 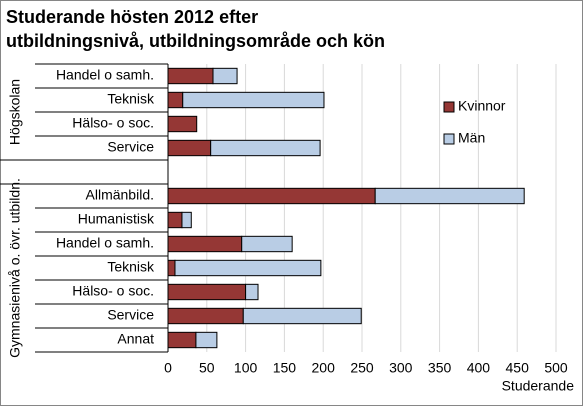 What do you see at coordinates (246, 368) in the screenshot?
I see `x-tick-label: 100` at bounding box center [246, 368].